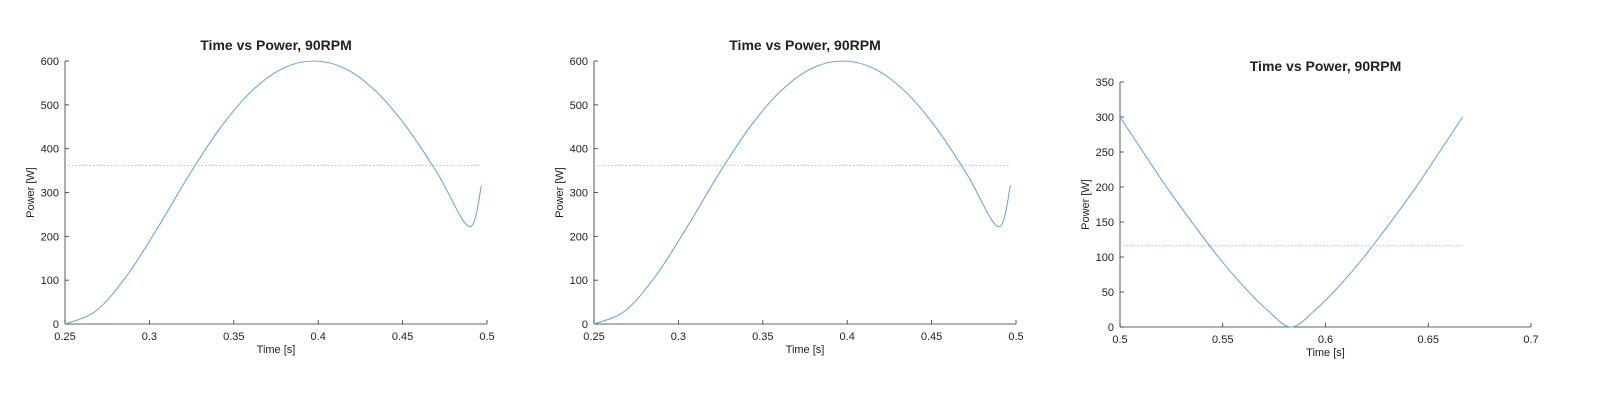 The height and width of the screenshot is (400, 1600). Describe the element at coordinates (1105, 153) in the screenshot. I see `y-tick-label: 250` at that location.